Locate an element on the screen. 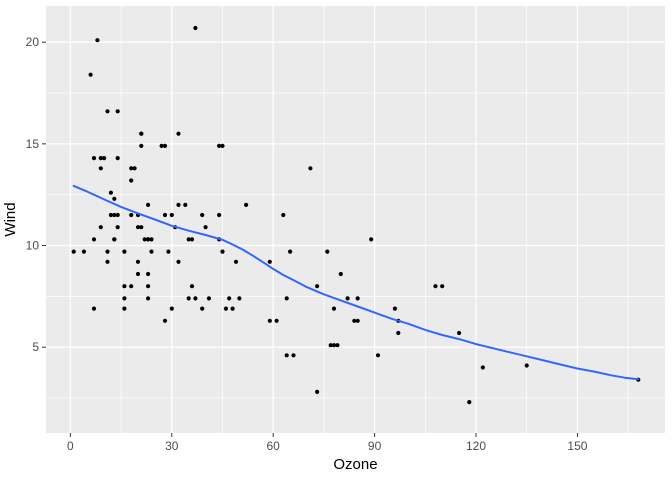 Image resolution: width=672 pixels, height=485 pixels. x-tick-label: 30 is located at coordinates (172, 446).